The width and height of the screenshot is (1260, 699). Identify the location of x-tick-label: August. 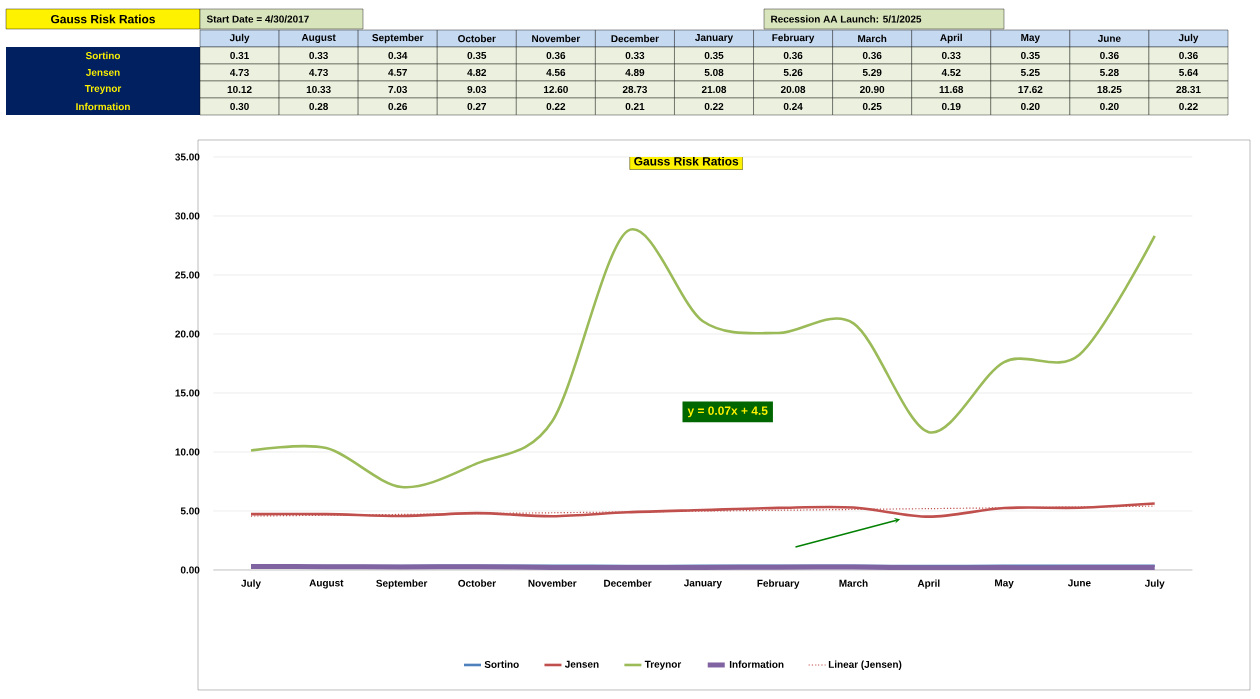
(326, 584).